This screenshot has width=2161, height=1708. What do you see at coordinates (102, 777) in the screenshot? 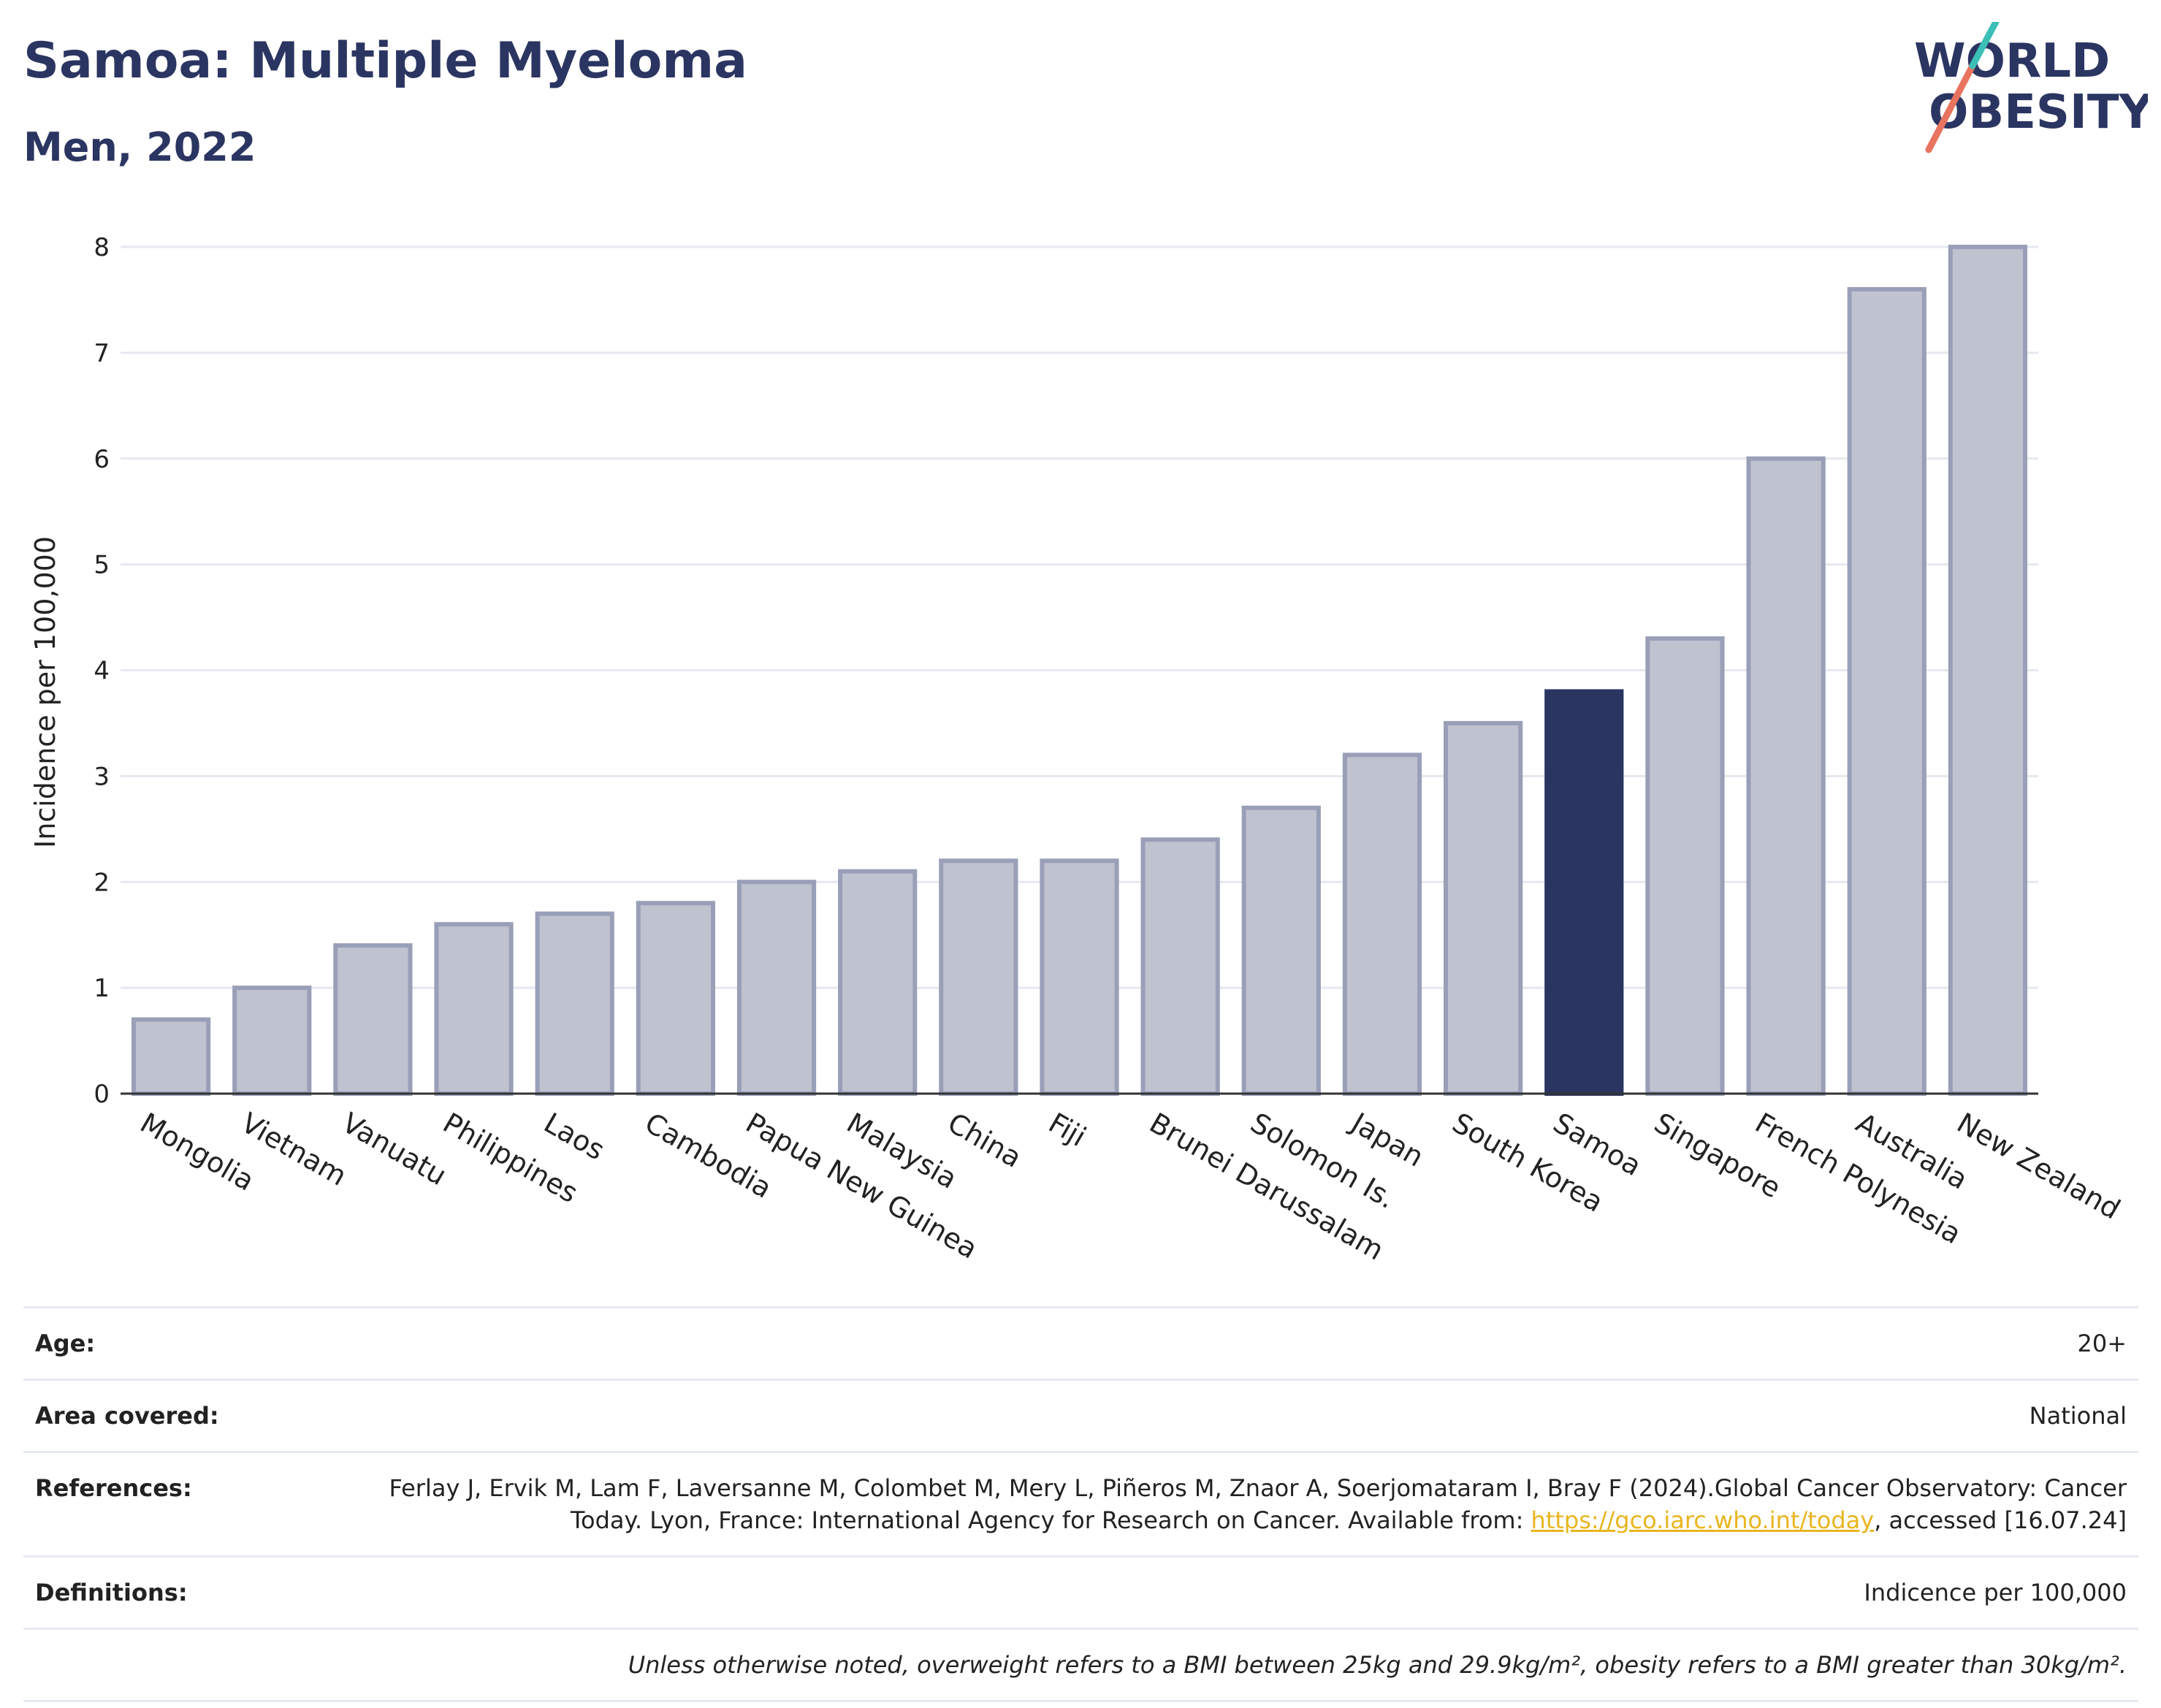
I see `y-tick-label: 3` at bounding box center [102, 777].